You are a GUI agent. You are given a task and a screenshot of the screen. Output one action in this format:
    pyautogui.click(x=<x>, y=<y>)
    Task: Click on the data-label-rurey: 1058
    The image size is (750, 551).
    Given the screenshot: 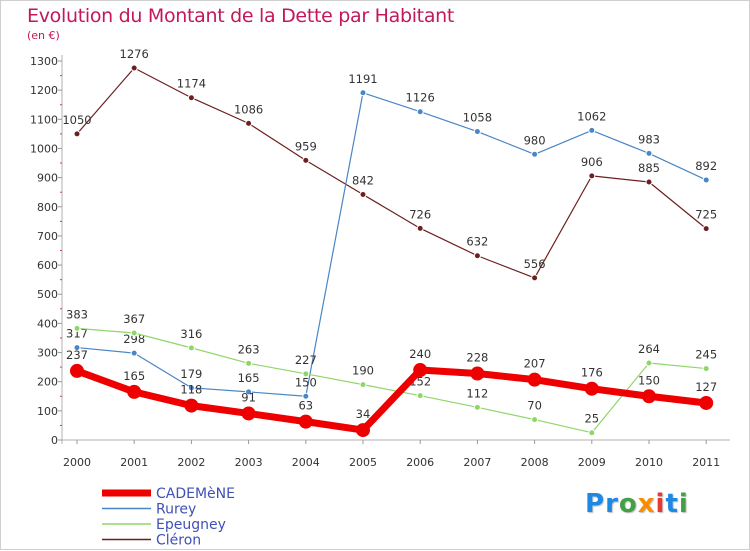 What is the action you would take?
    pyautogui.click(x=477, y=118)
    